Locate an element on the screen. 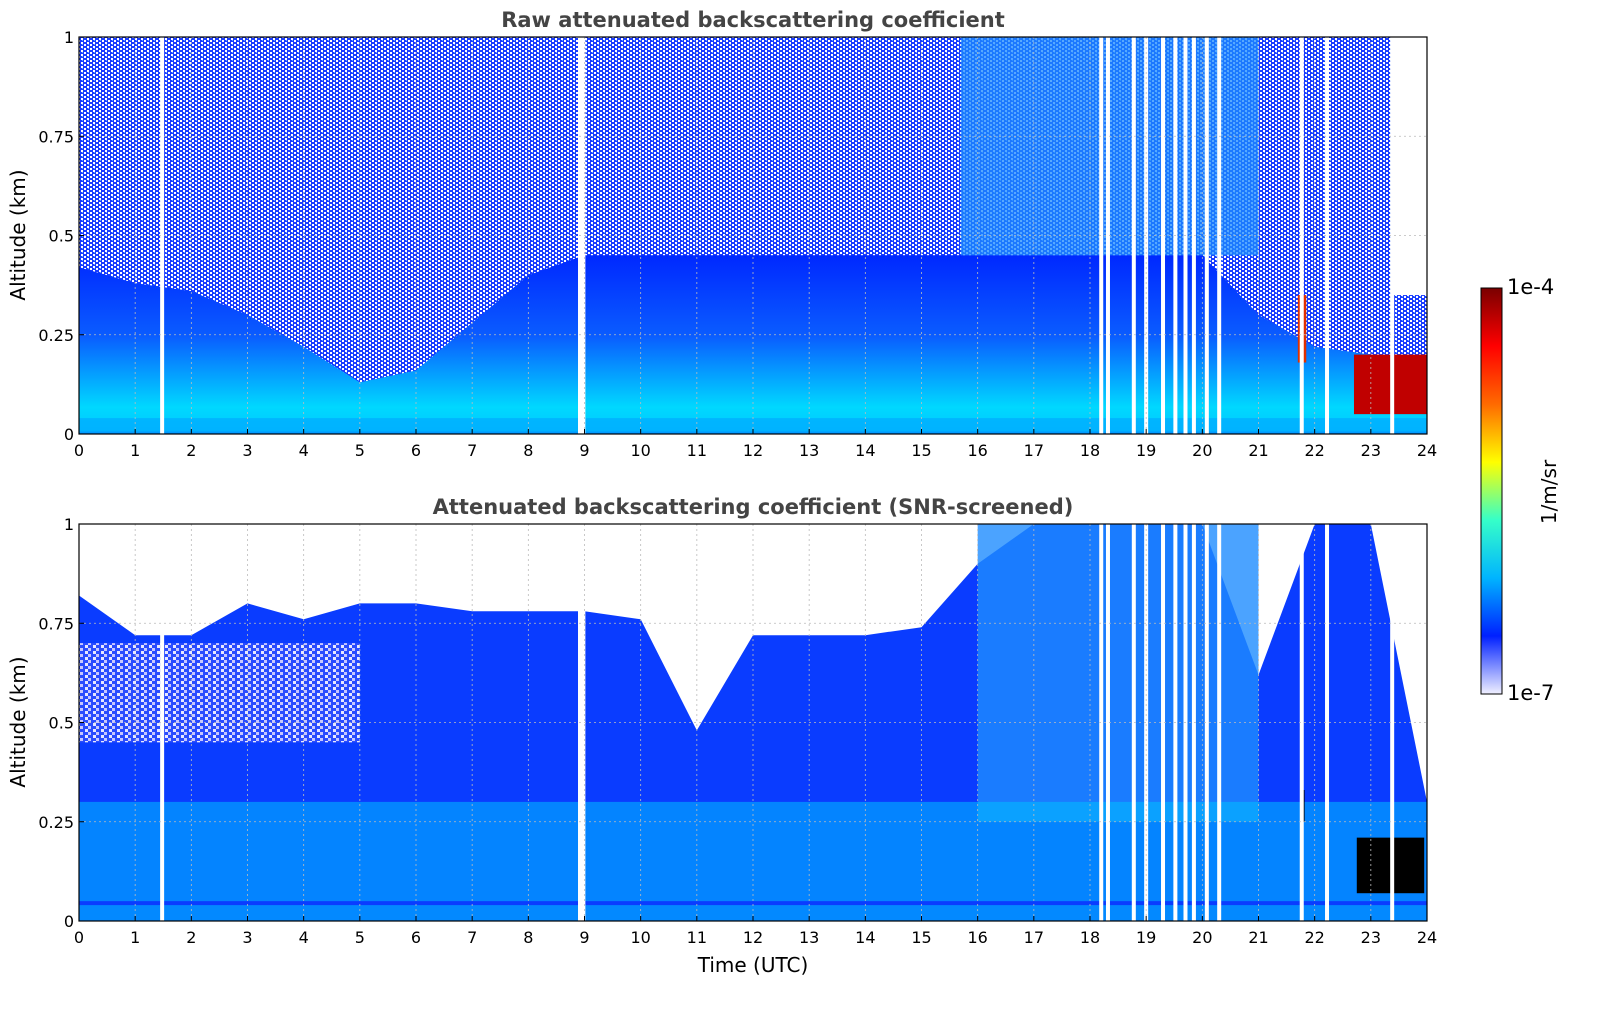 The height and width of the screenshot is (1020, 1621). x-tick-label: 11 is located at coordinates (697, 450).